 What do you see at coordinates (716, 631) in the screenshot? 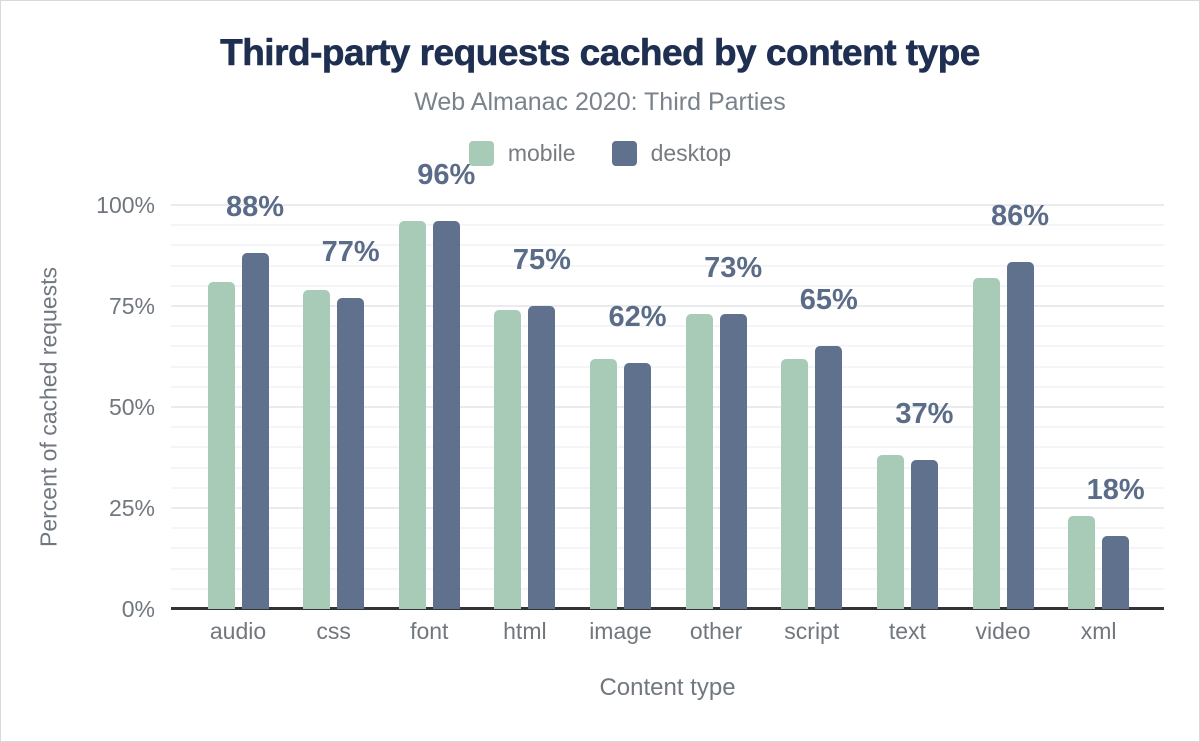
I see `x-tick-other: other` at bounding box center [716, 631].